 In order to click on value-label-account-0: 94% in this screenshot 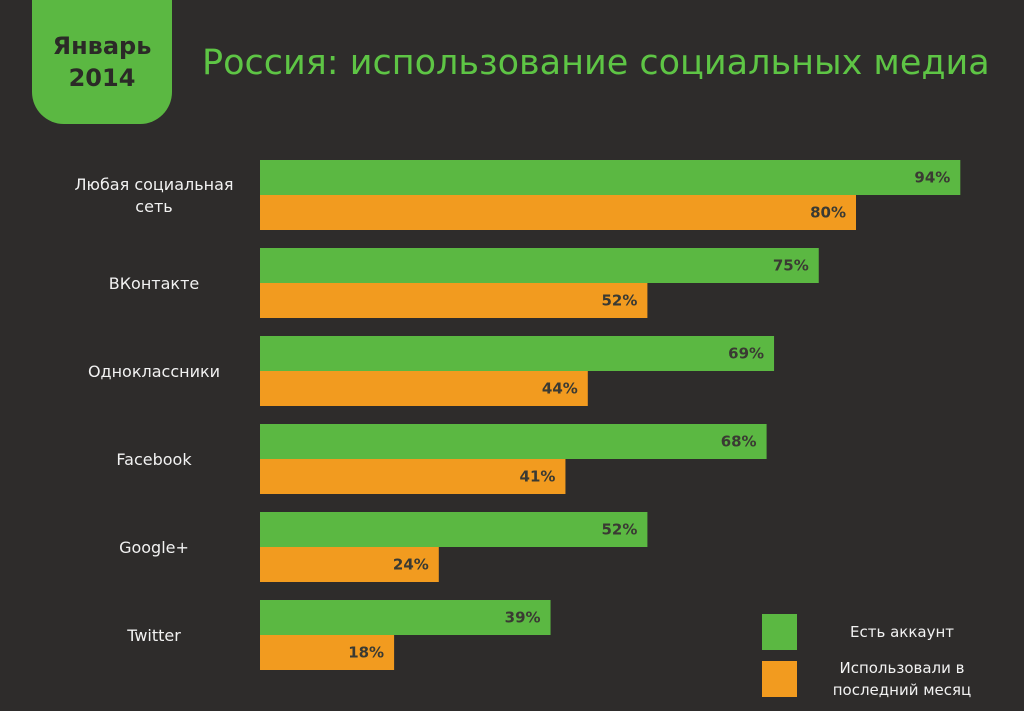, I will do `click(932, 178)`.